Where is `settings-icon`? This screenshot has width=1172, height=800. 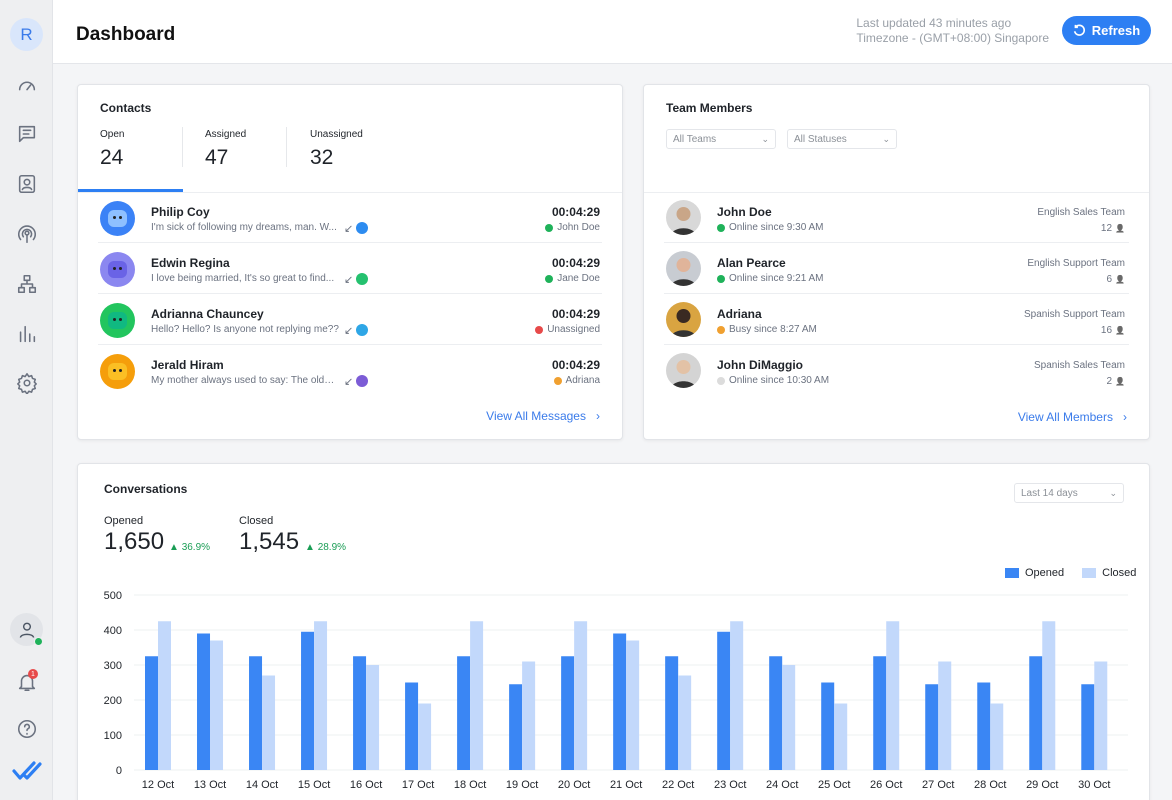
settings-icon is located at coordinates (27, 383).